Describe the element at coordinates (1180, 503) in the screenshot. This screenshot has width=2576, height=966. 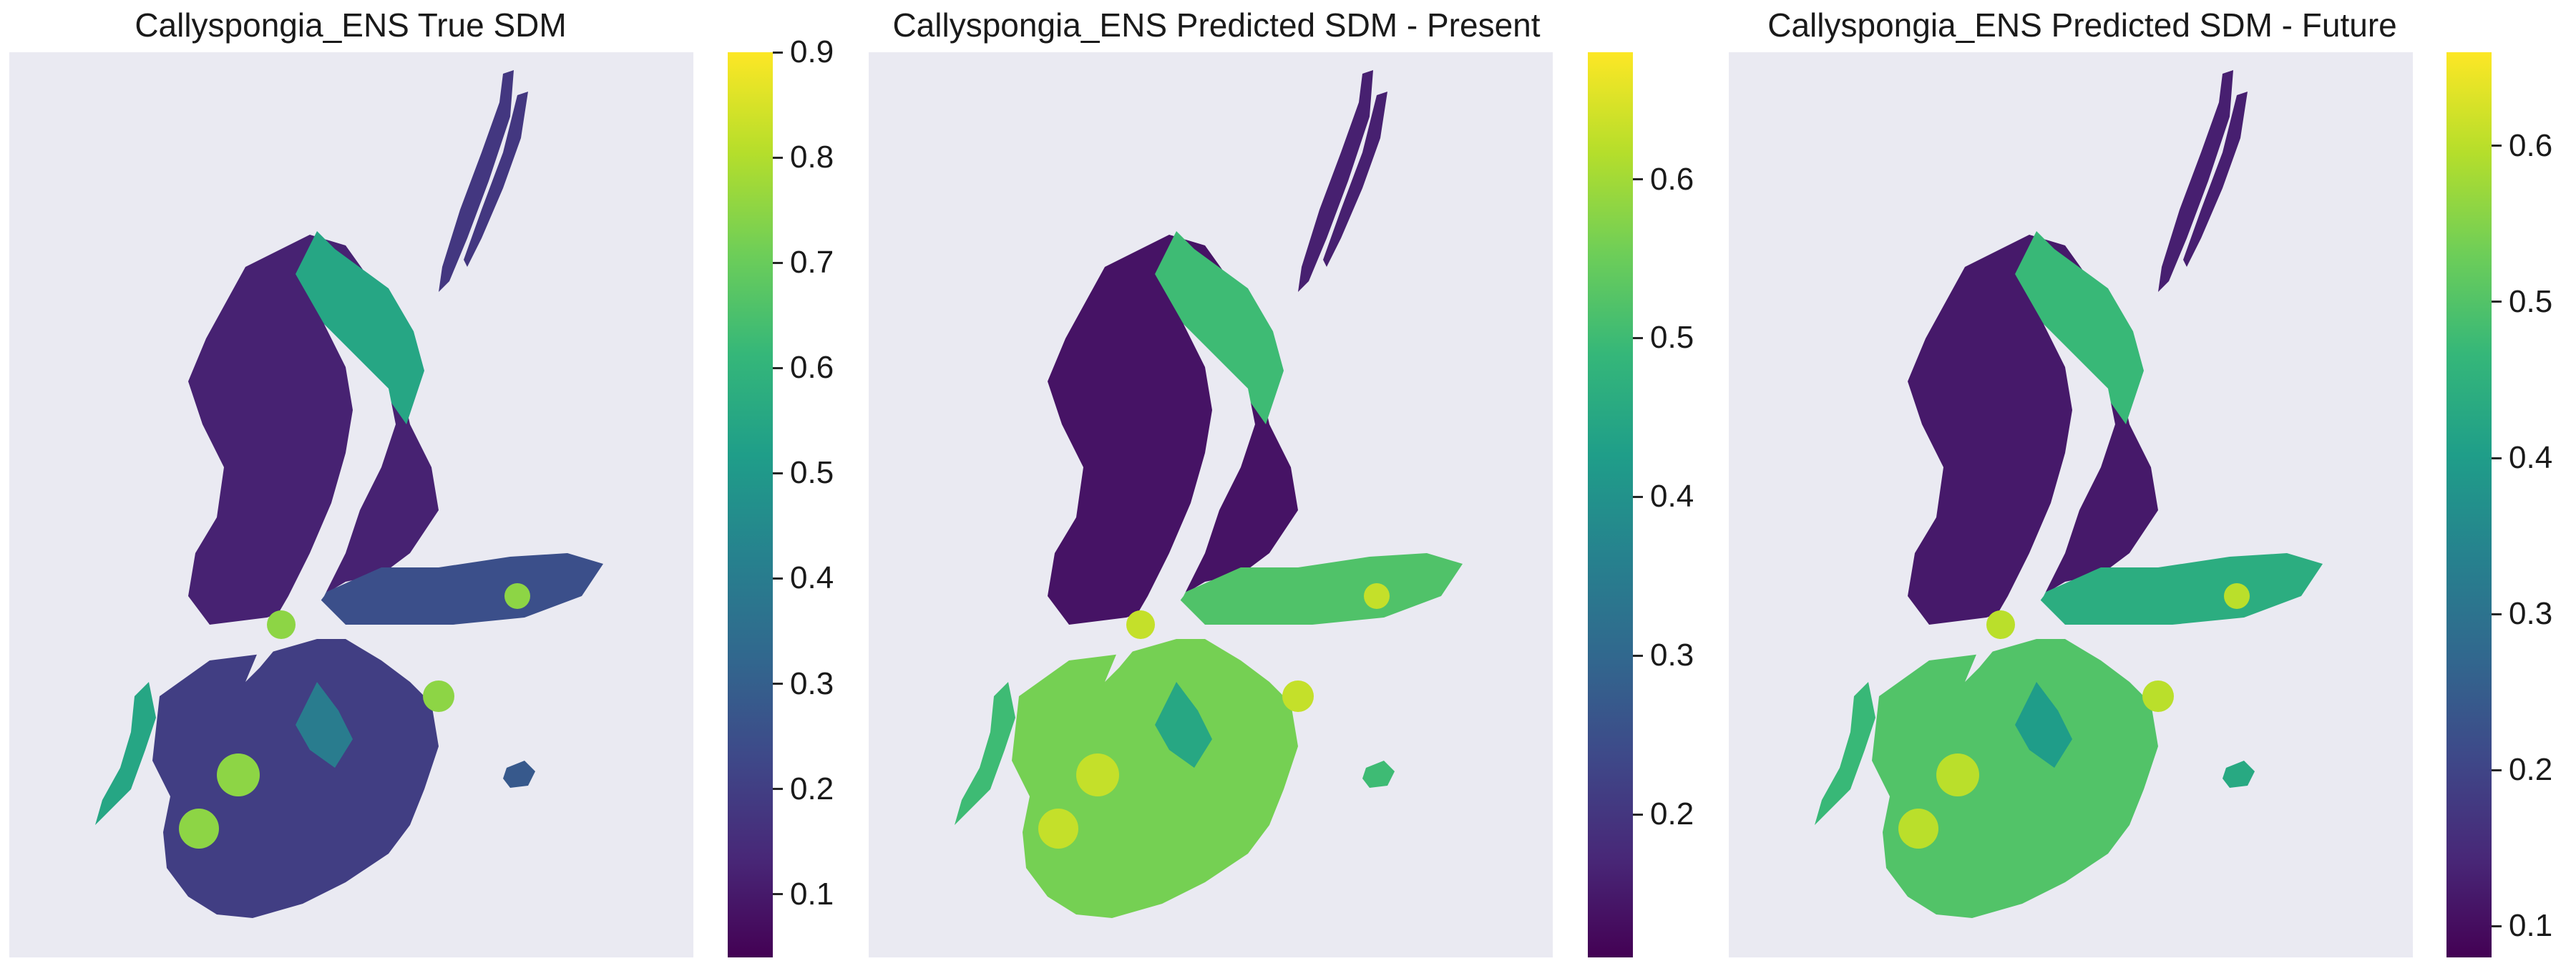
I see `panel-2-gap-area` at that location.